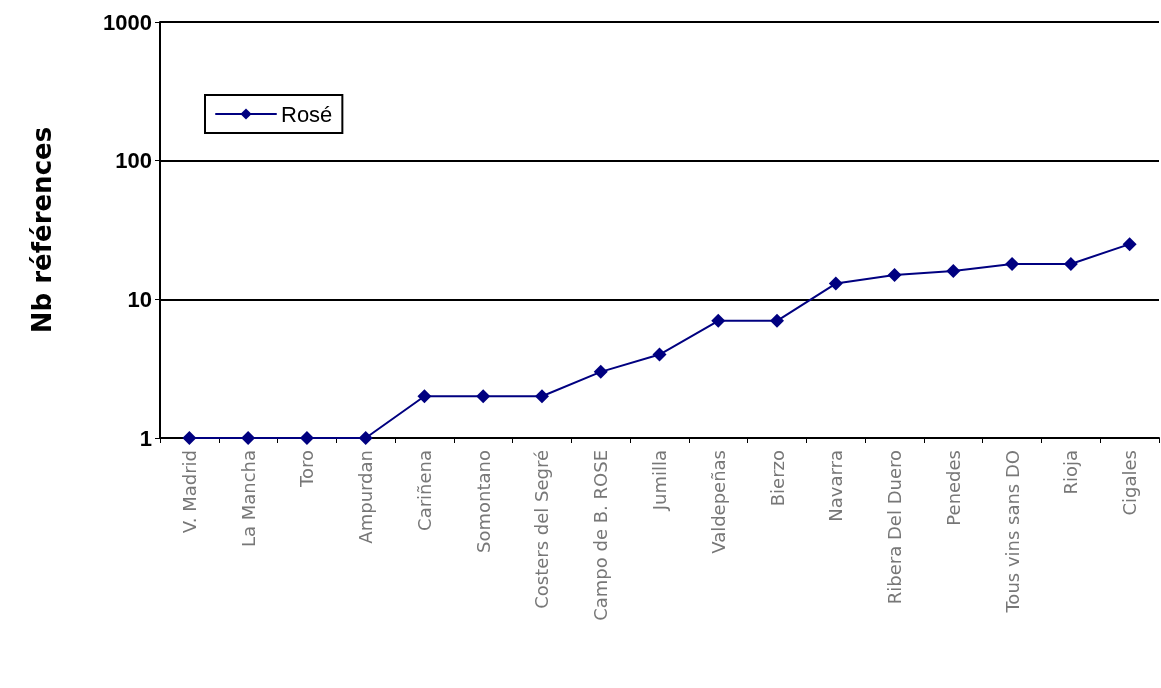 This screenshot has width=1161, height=688. What do you see at coordinates (542, 529) in the screenshot?
I see `x-tick-label: Costers del Segré` at bounding box center [542, 529].